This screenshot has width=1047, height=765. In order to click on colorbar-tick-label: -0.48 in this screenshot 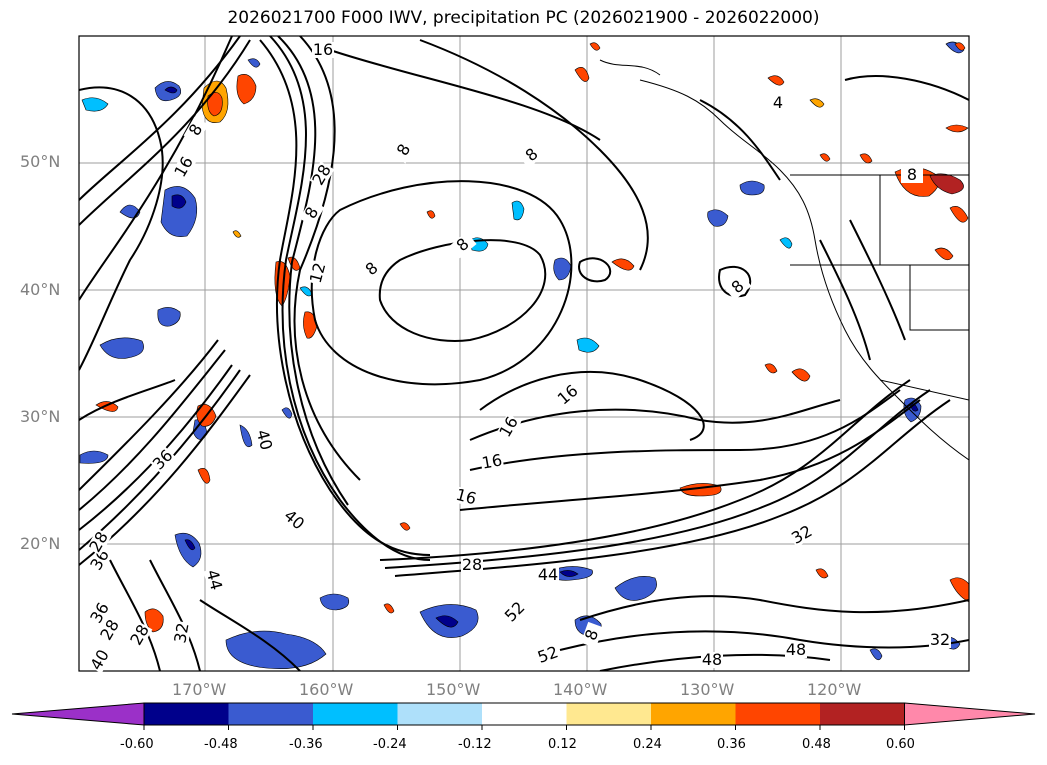, I will do `click(221, 744)`.